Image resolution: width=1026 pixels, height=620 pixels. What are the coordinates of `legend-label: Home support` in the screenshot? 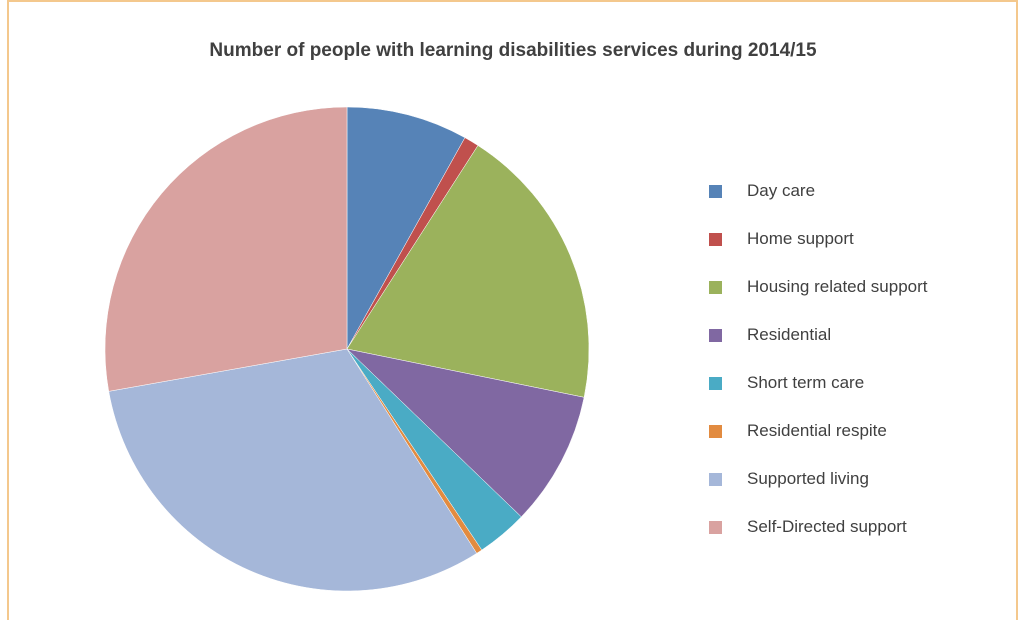 It's located at (800, 238).